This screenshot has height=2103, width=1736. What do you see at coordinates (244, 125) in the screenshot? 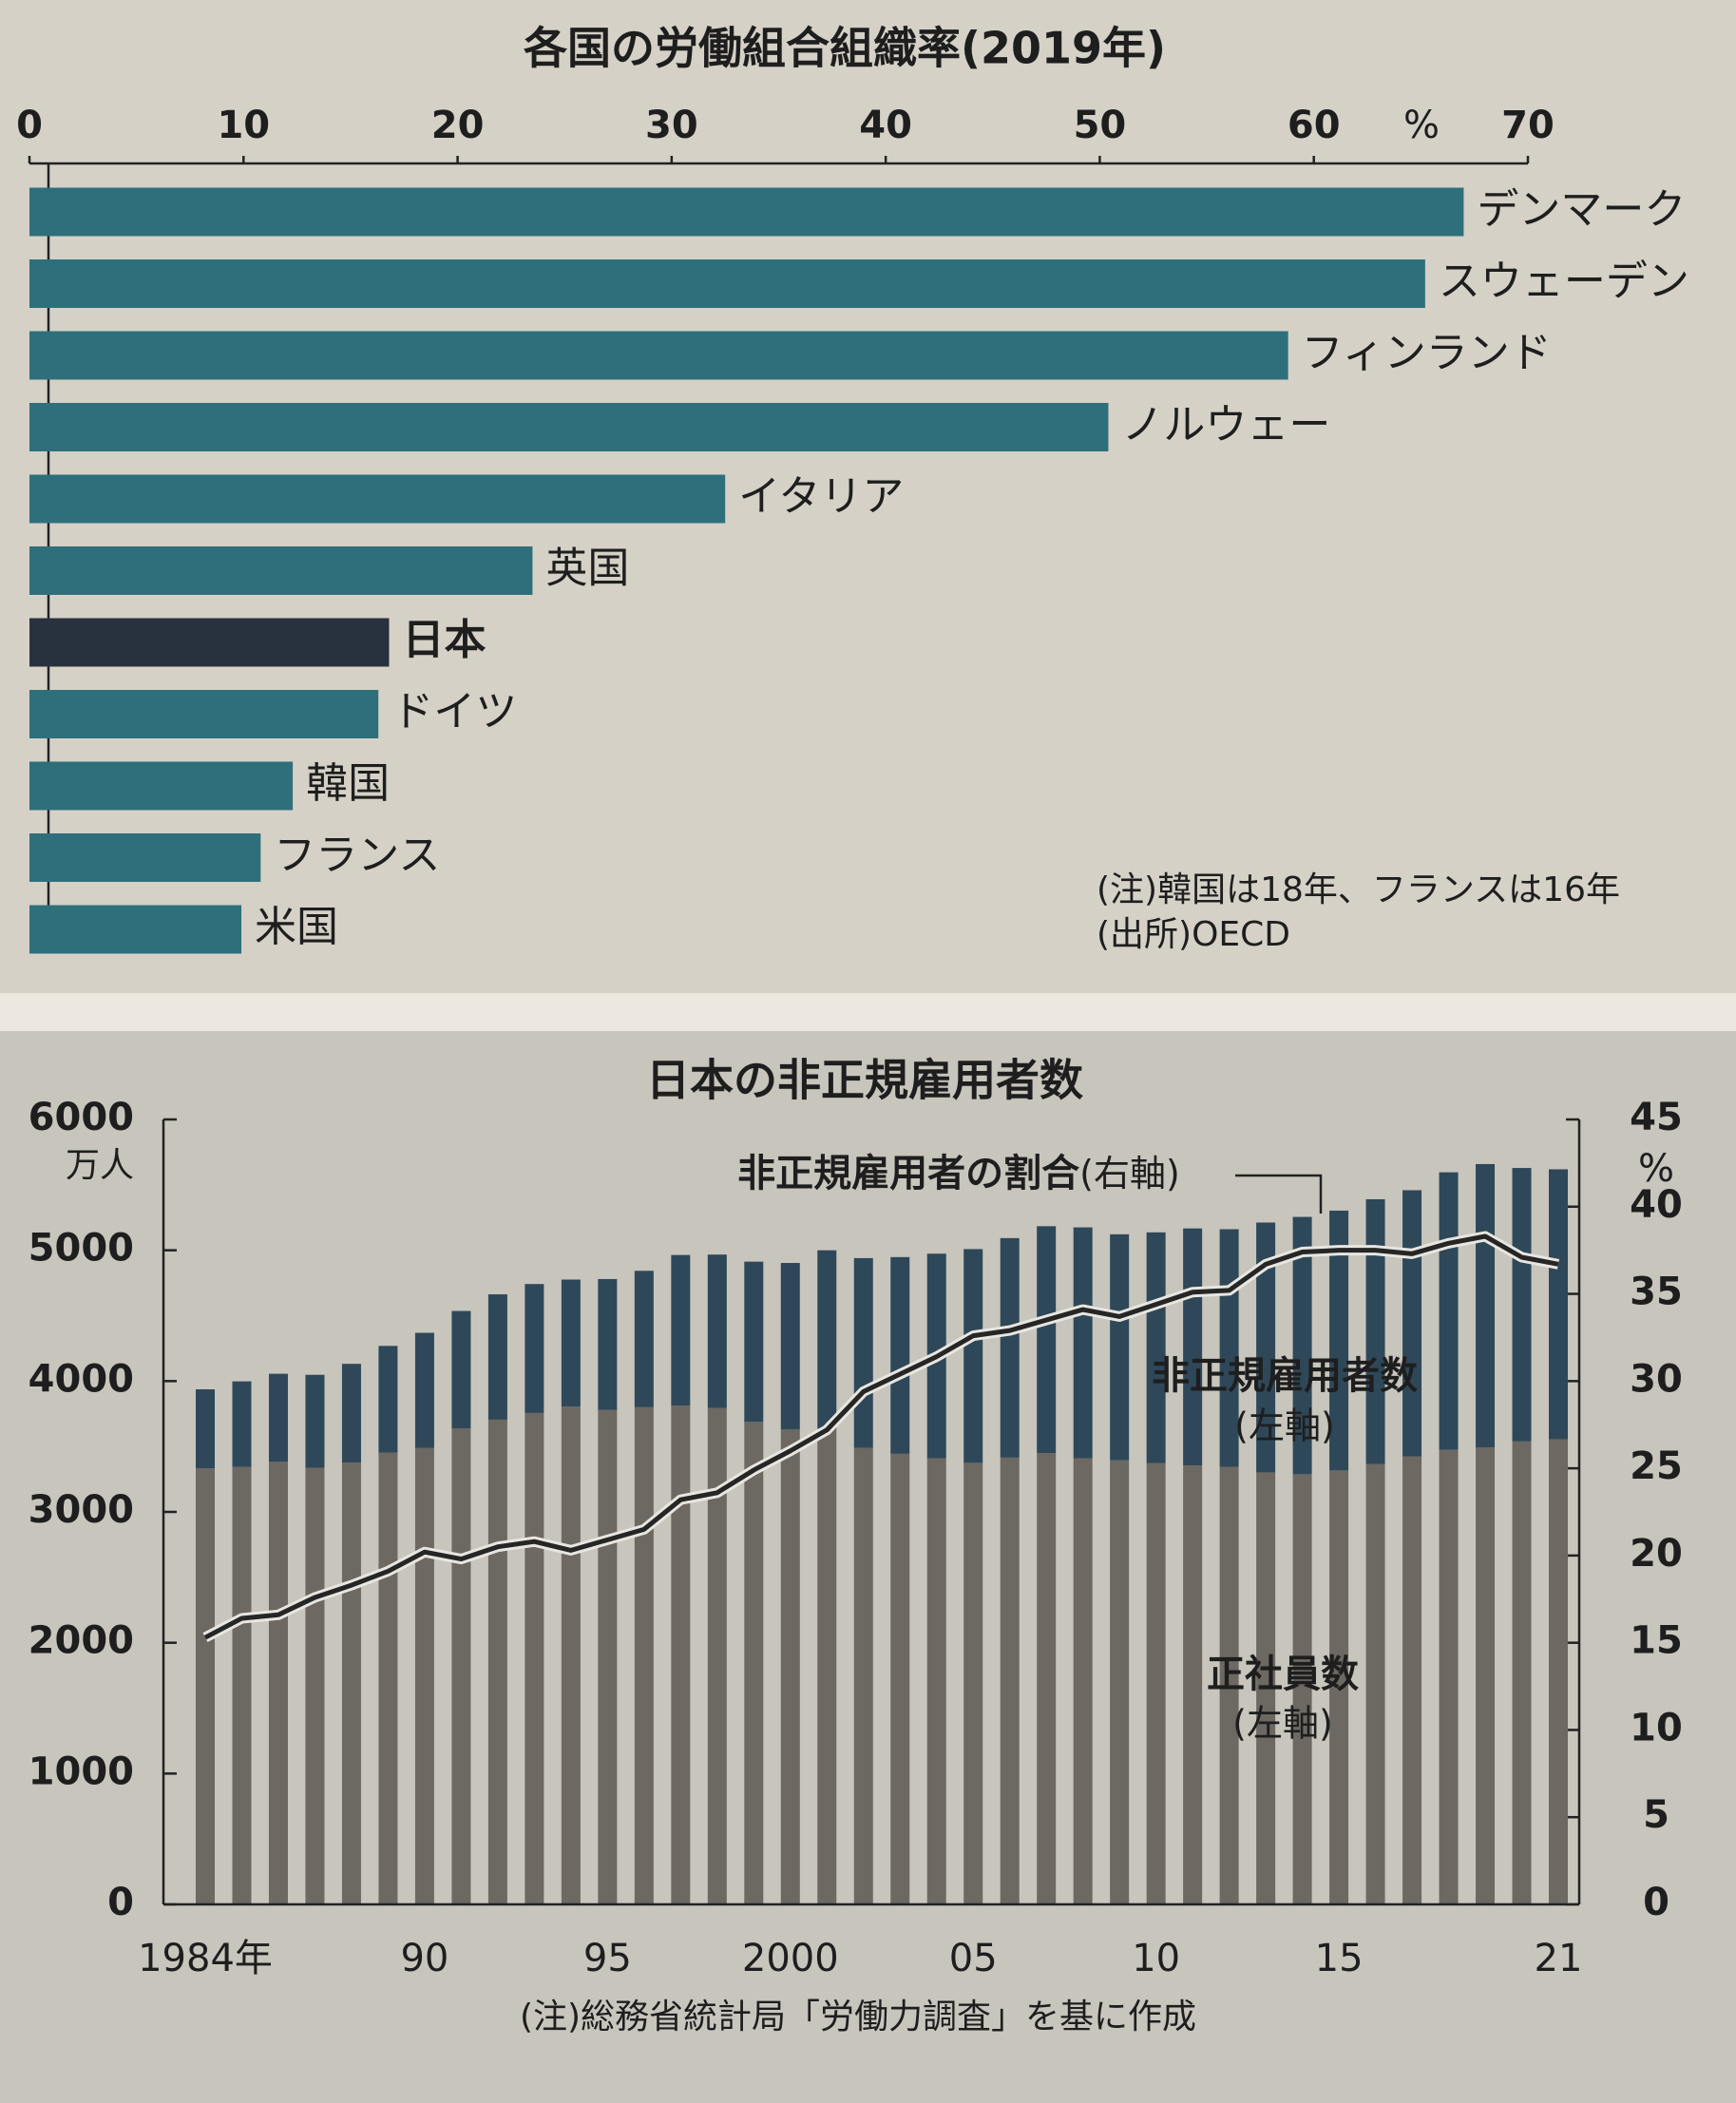
I see `x-tick-label: 10` at bounding box center [244, 125].